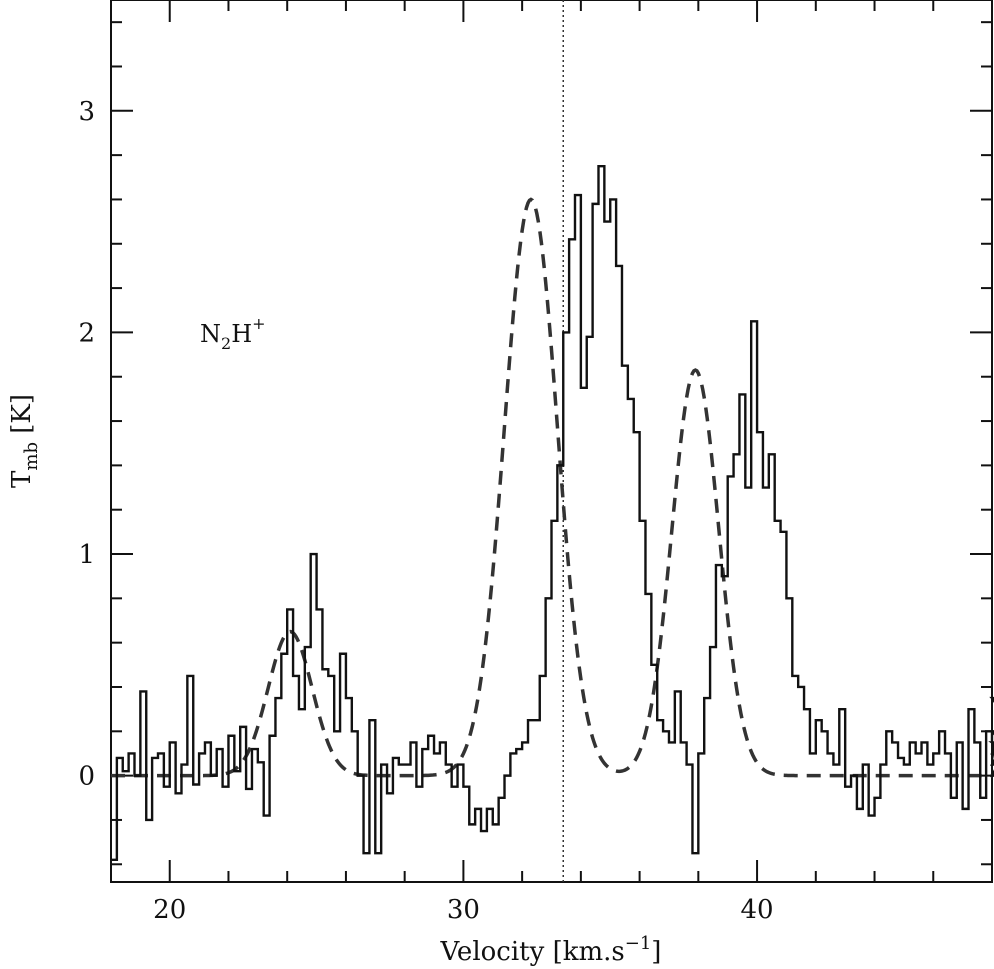 The height and width of the screenshot is (969, 994). I want to click on x-tick-label: 40, so click(757, 910).